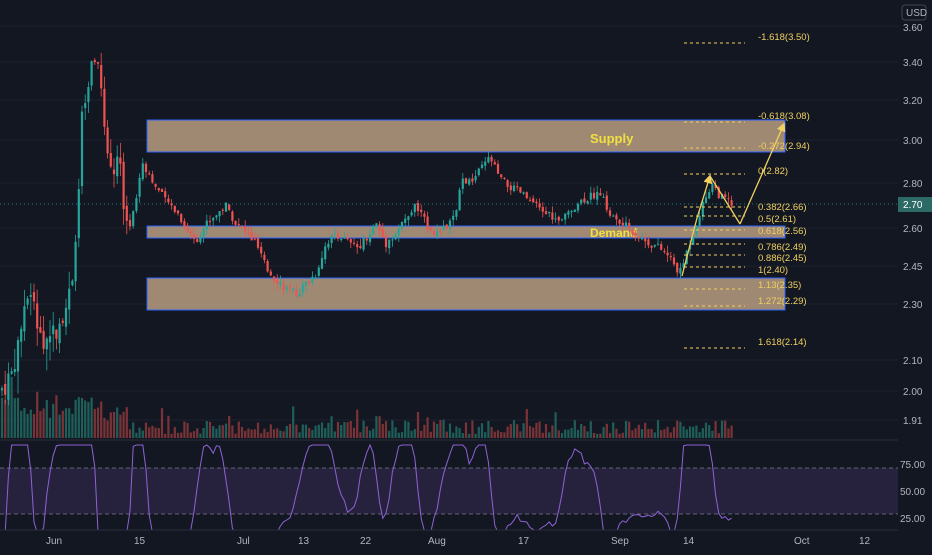 This screenshot has height=555, width=932. I want to click on currency-badge, so click(914, 12).